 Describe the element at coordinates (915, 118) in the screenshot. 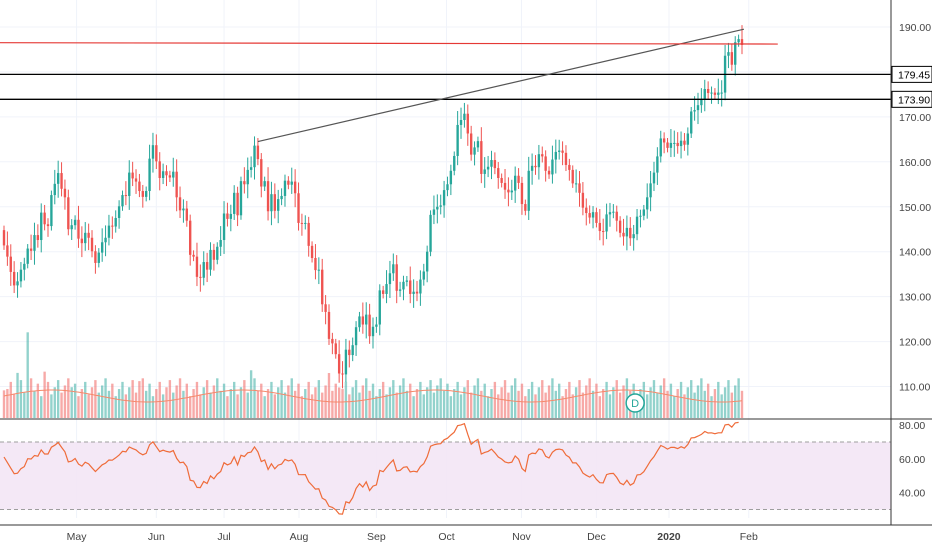

I see `price-tick-label: 170.00` at that location.